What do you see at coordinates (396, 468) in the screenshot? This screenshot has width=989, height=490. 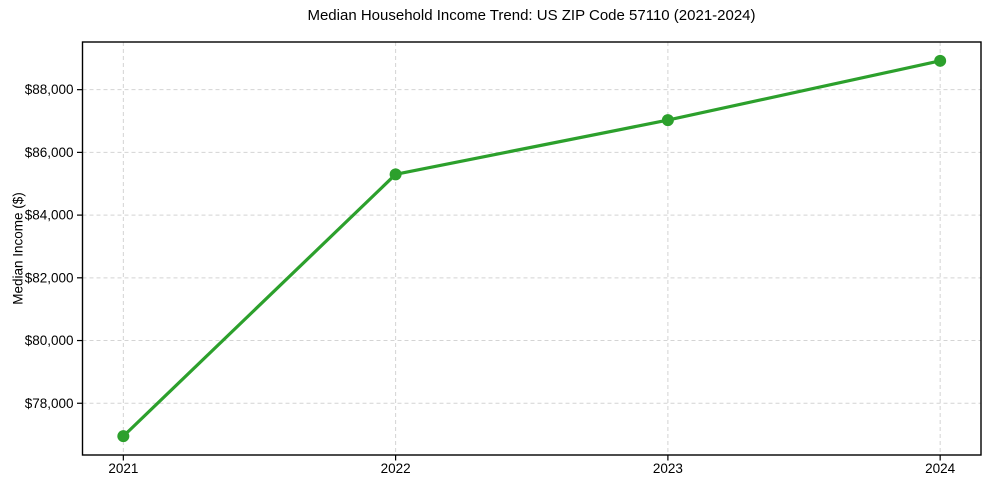 I see `x-tick-label: 2022` at bounding box center [396, 468].